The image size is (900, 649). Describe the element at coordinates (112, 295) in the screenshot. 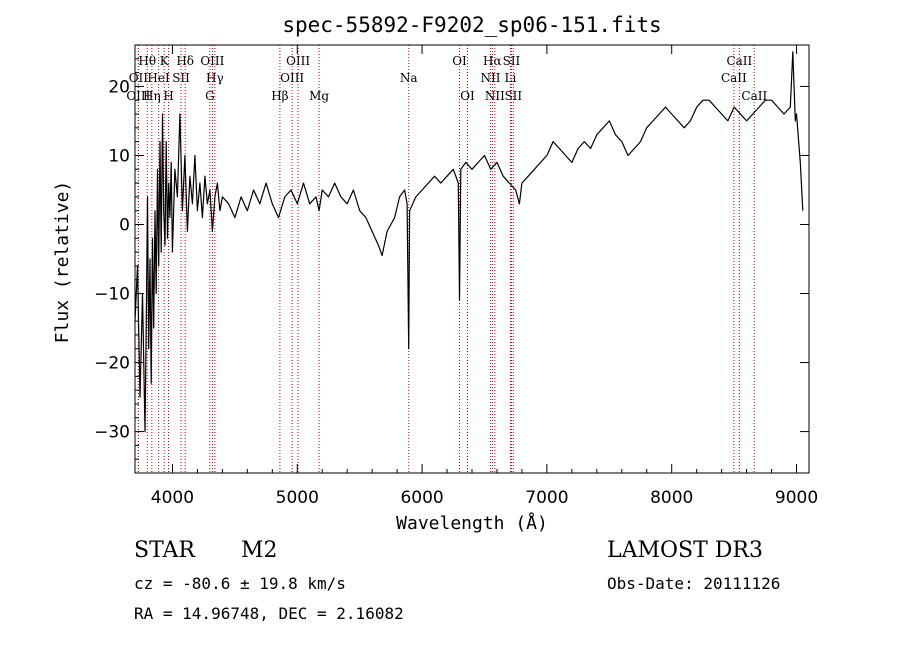

I see `y-tick-label: −10` at that location.